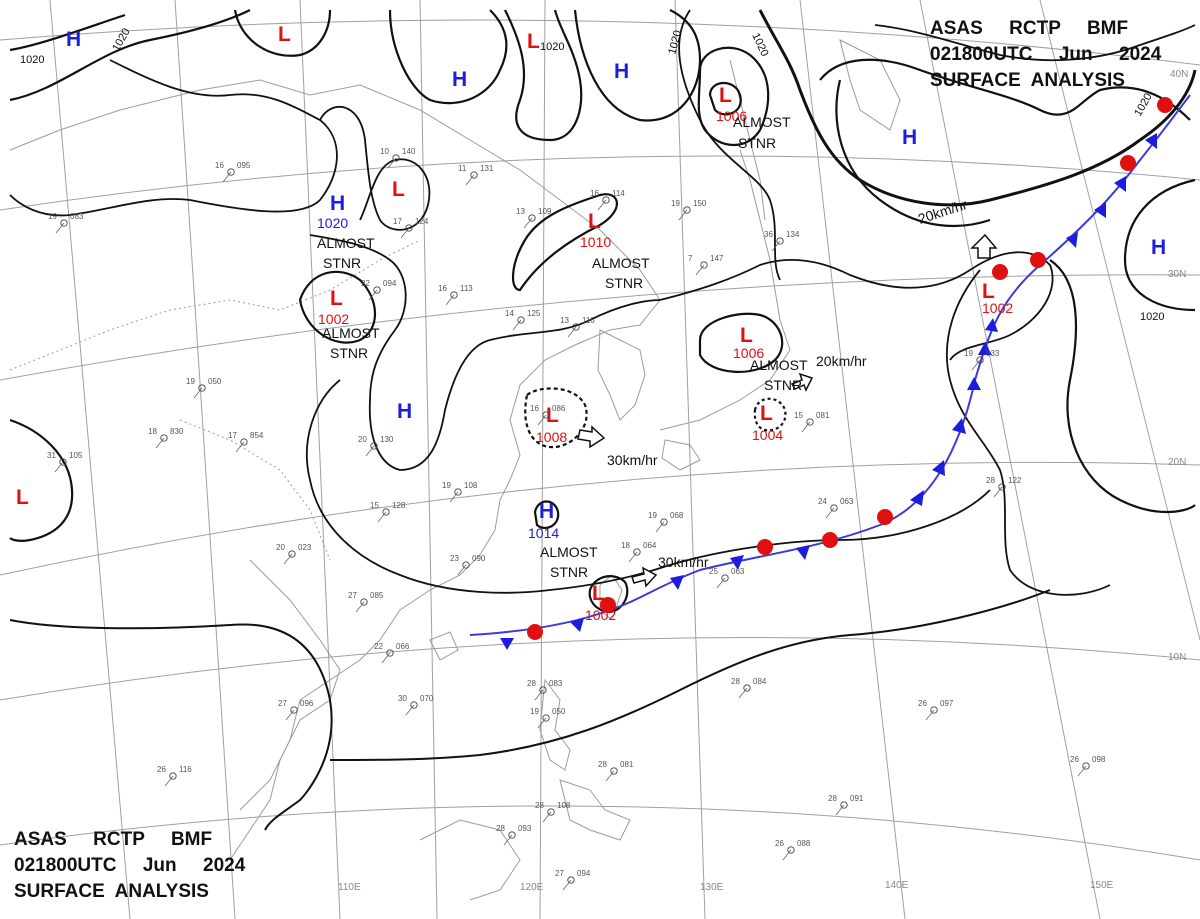 This screenshot has width=1200, height=919. I want to click on station-pressure: 113, so click(466, 288).